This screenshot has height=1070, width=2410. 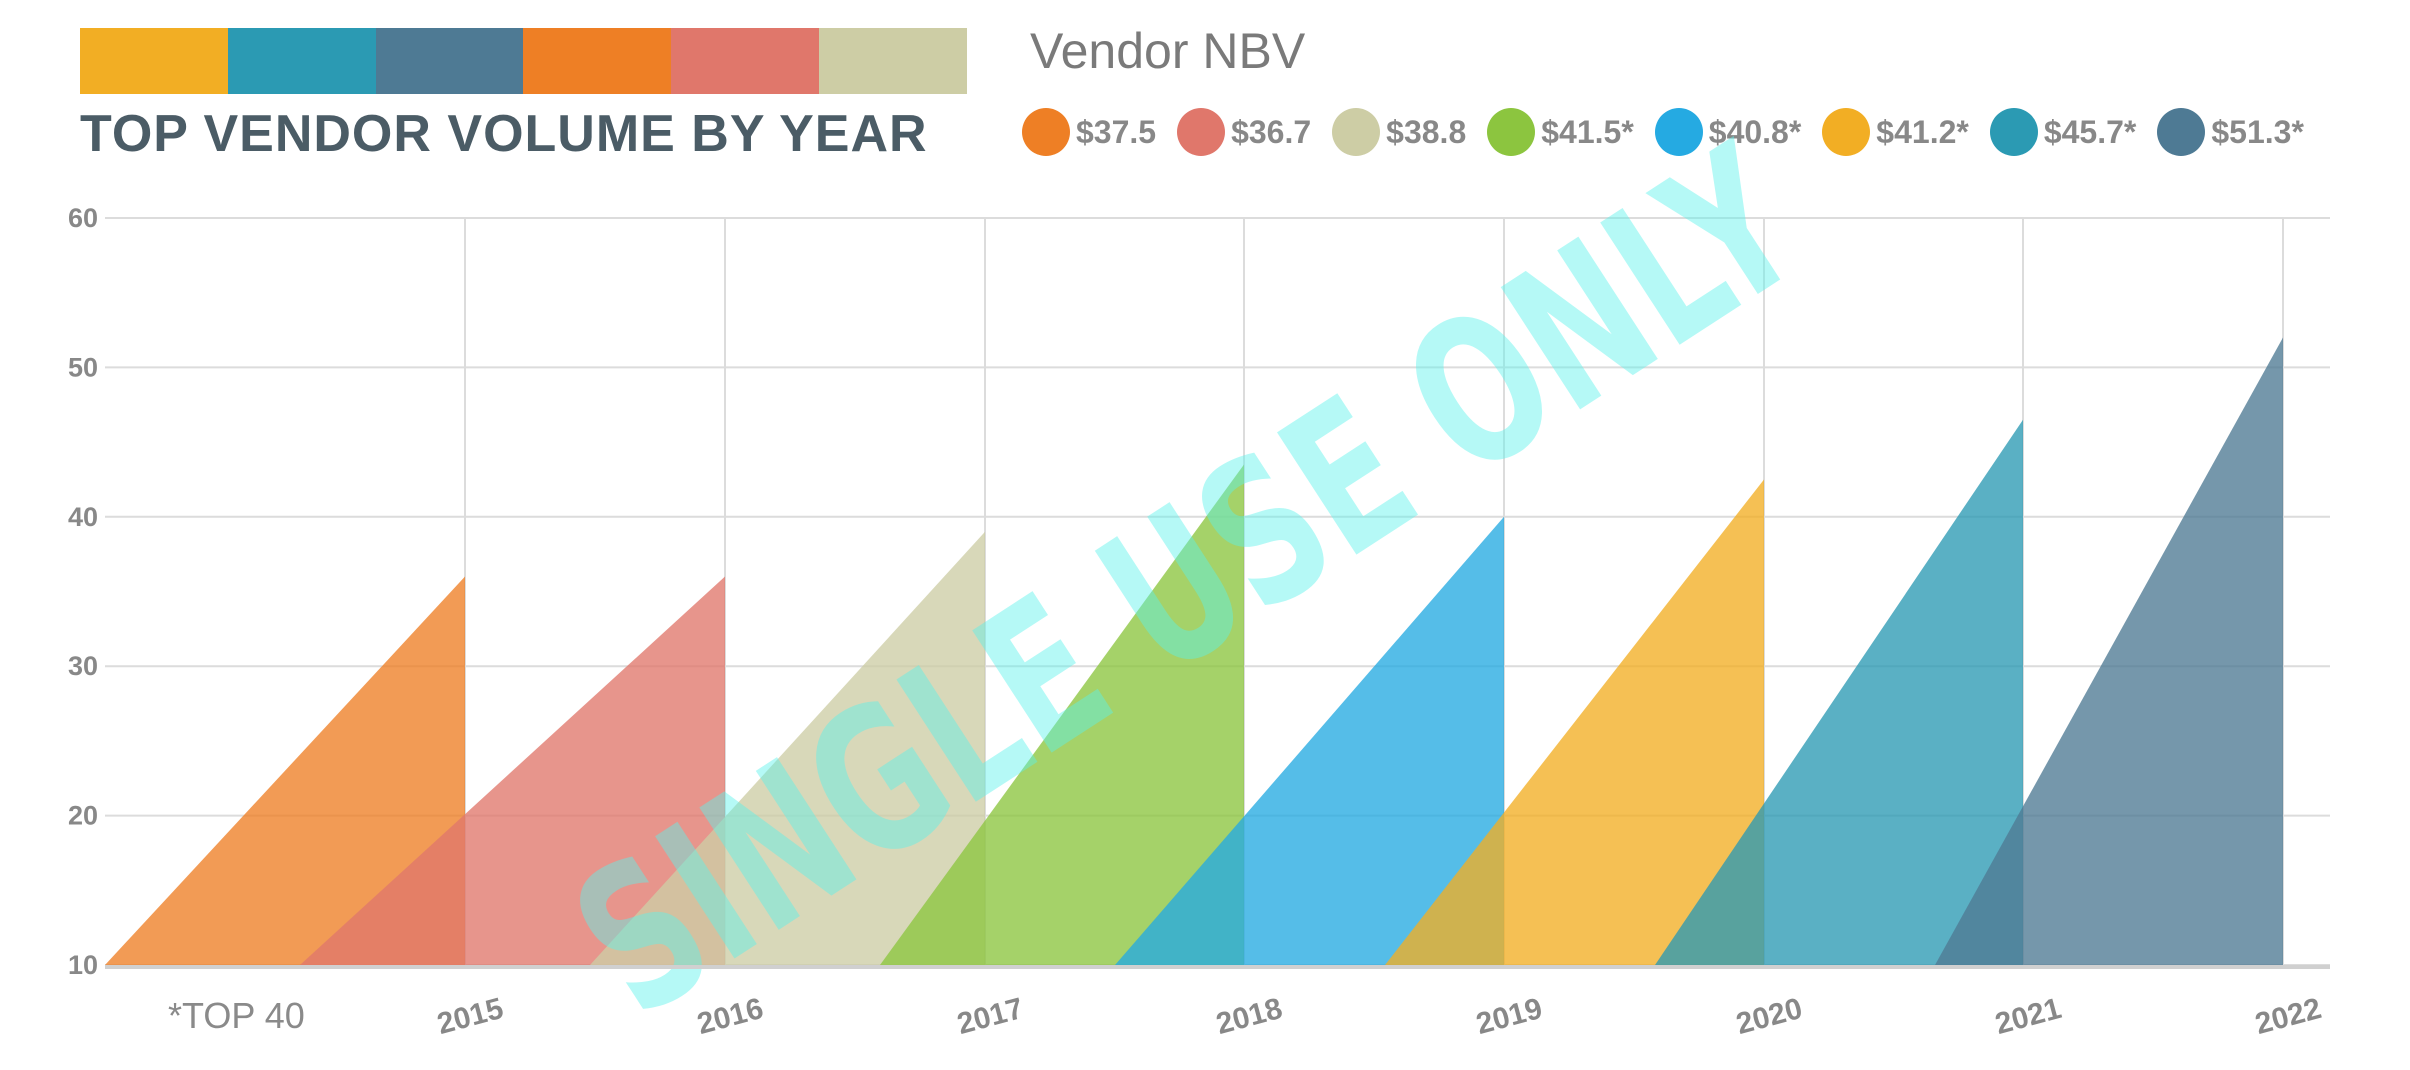 I want to click on x-tick-label: 2018, so click(x=1249, y=1016).